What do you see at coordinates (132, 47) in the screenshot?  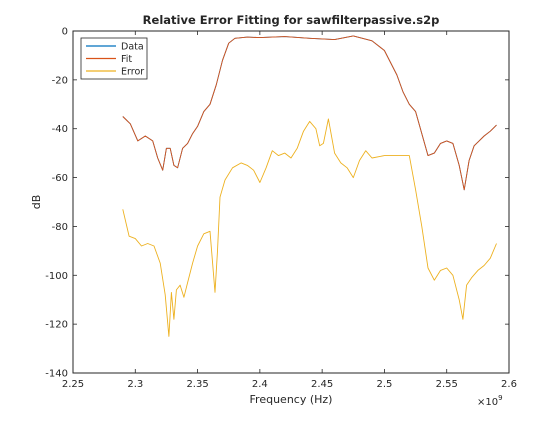 I see `legend-label-data: Data` at bounding box center [132, 47].